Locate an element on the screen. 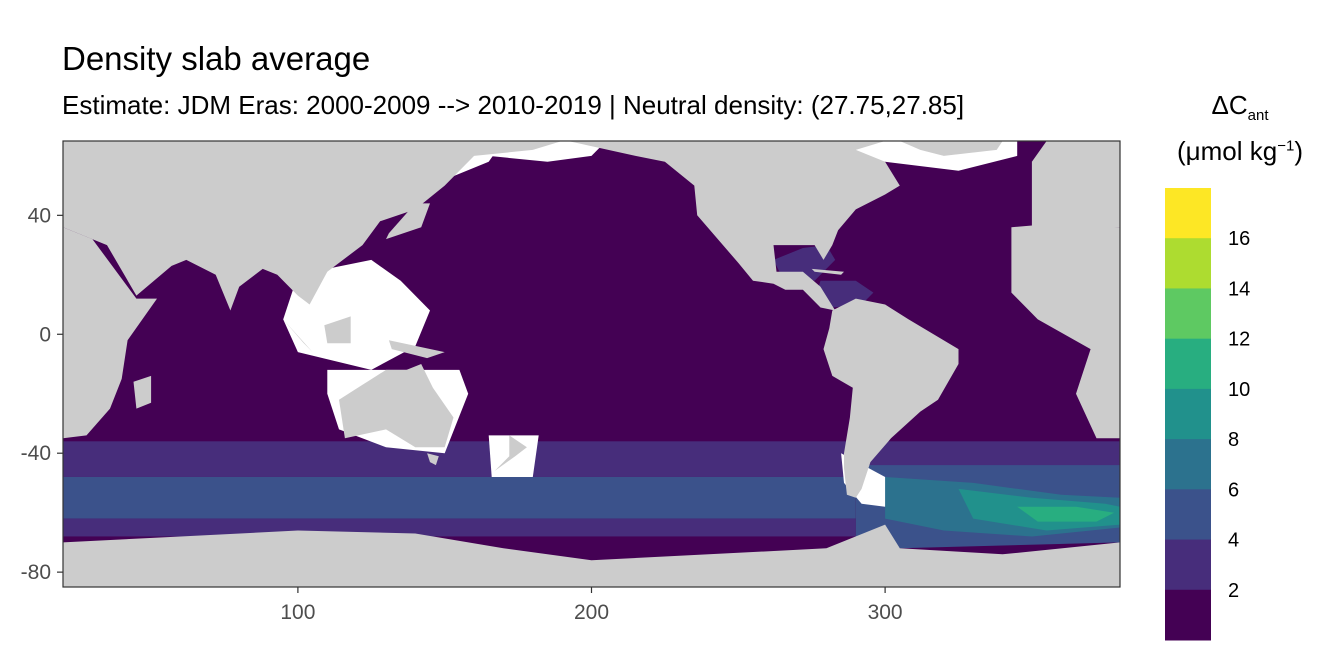 This screenshot has width=1344, height=672. x-tick-label-100: 100 is located at coordinates (297, 612).